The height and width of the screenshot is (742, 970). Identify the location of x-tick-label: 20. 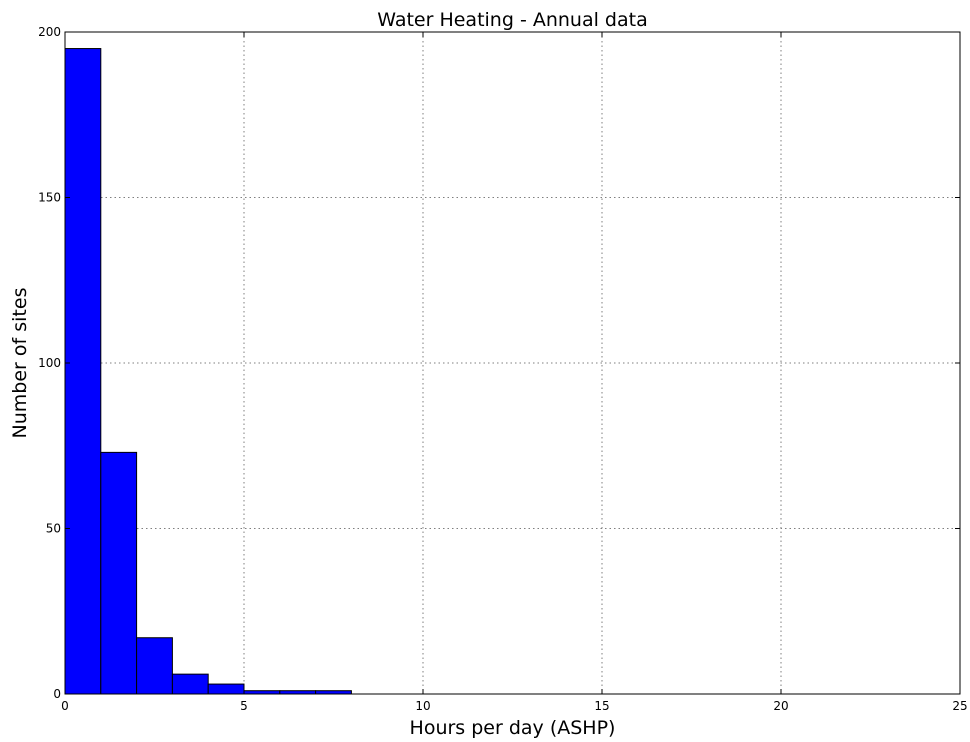
(780, 706).